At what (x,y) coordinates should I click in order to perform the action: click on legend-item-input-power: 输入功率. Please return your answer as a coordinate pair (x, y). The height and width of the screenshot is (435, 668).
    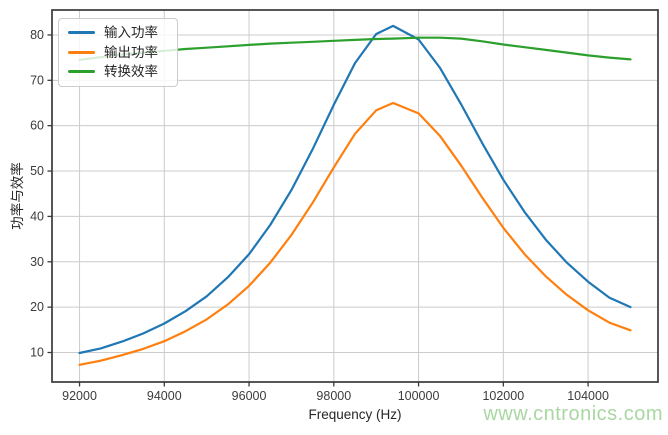
    Looking at the image, I should click on (118, 33).